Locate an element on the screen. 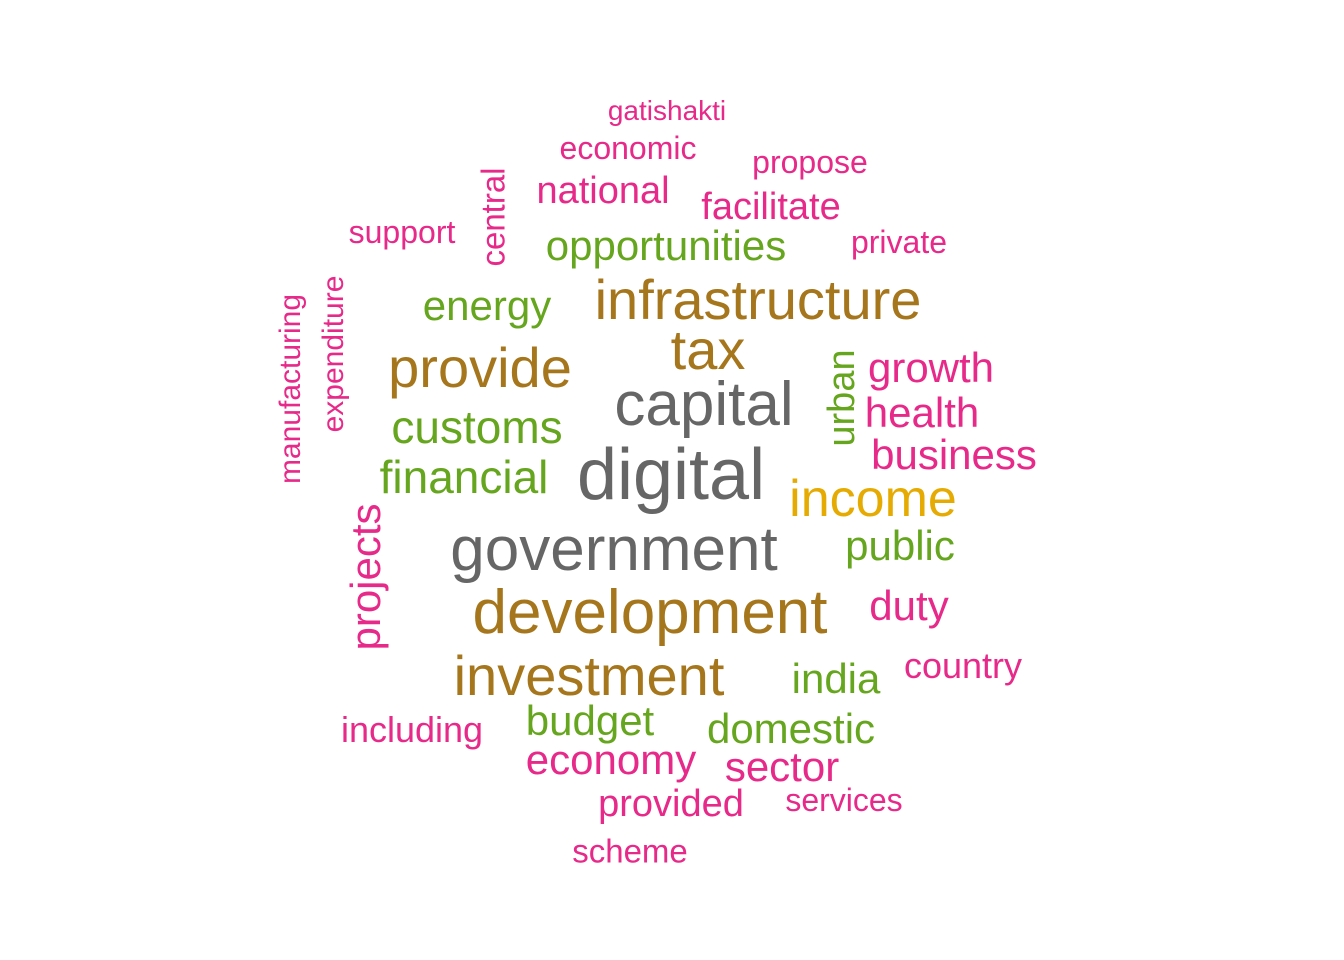 The width and height of the screenshot is (1344, 960). word-duty: duty is located at coordinates (909, 605).